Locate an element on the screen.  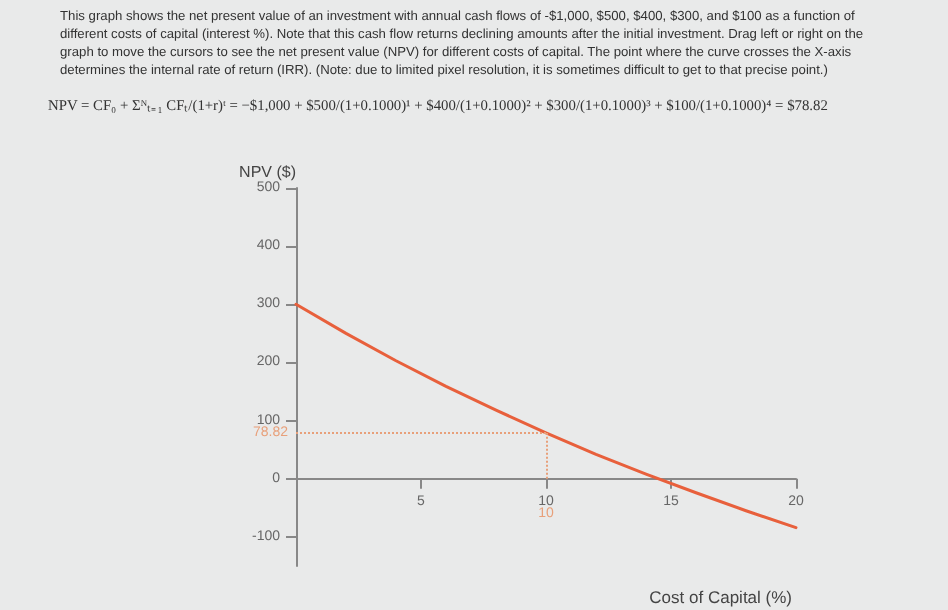
y-axis-title: NPV ($) is located at coordinates (268, 172).